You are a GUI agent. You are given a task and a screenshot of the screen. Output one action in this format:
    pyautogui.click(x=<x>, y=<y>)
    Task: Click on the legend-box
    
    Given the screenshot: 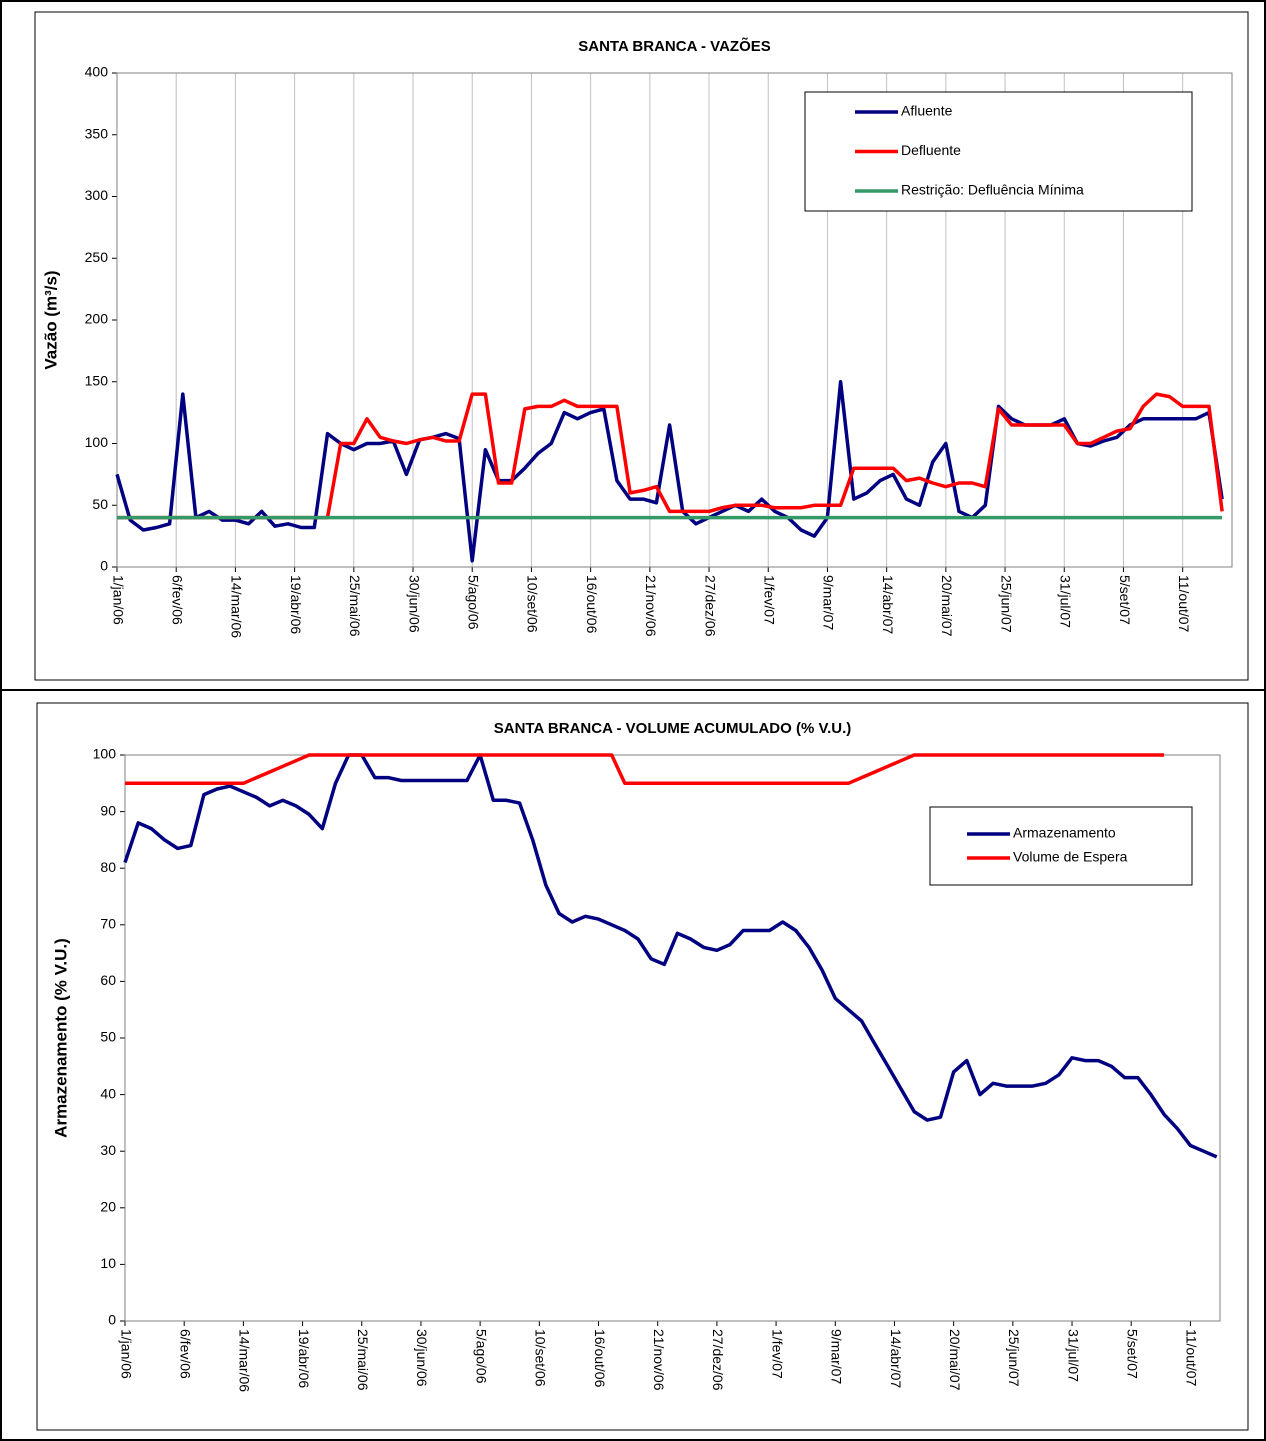 What is the action you would take?
    pyautogui.click(x=1061, y=846)
    